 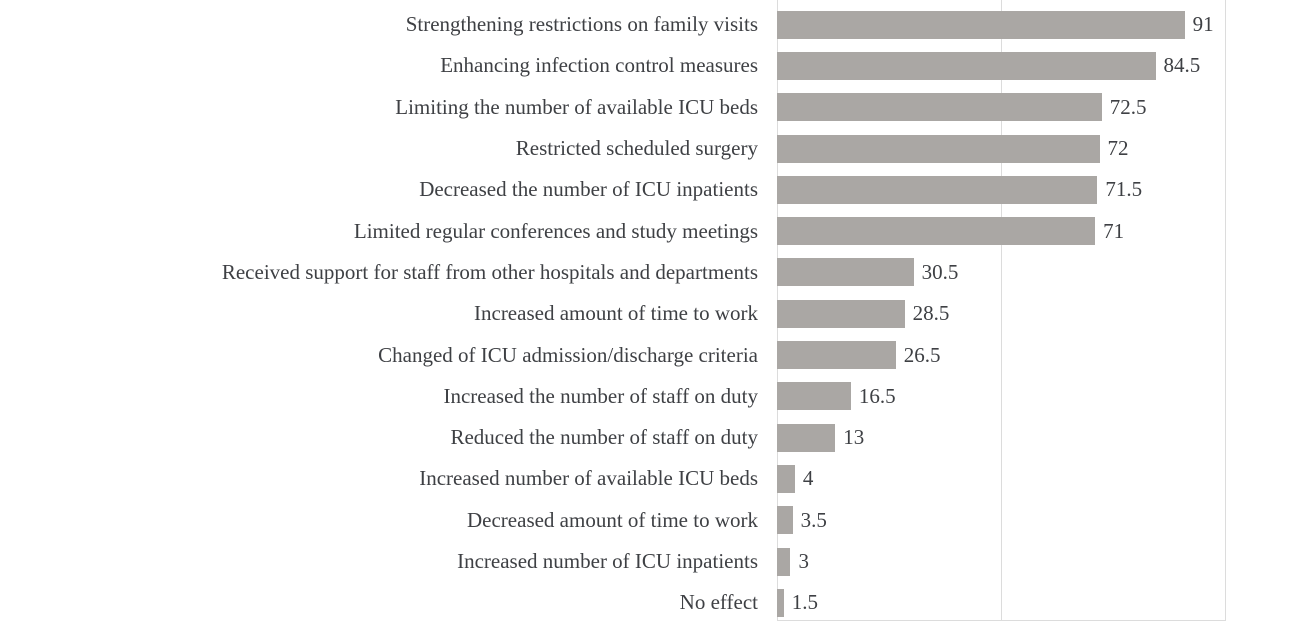 What do you see at coordinates (718, 602) in the screenshot?
I see `category-label: No effect` at bounding box center [718, 602].